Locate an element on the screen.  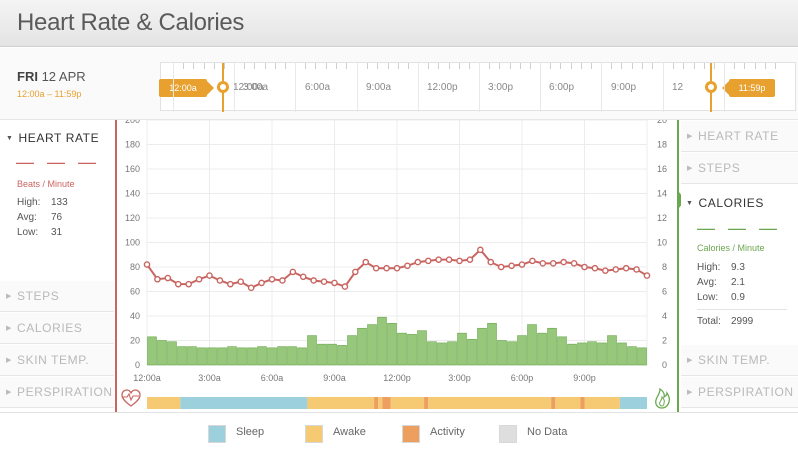
sidebar-item-heart-rate: ▶ HEART RATE is located at coordinates (739, 136).